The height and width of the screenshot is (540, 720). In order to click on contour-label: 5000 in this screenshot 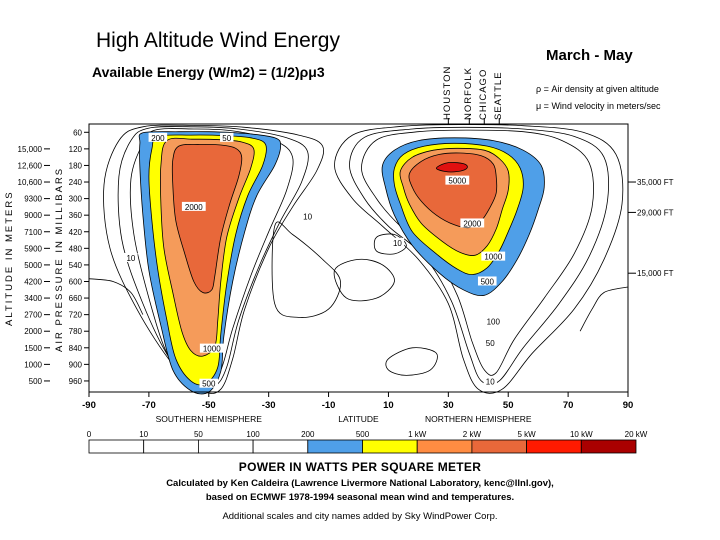, I will do `click(457, 181)`.